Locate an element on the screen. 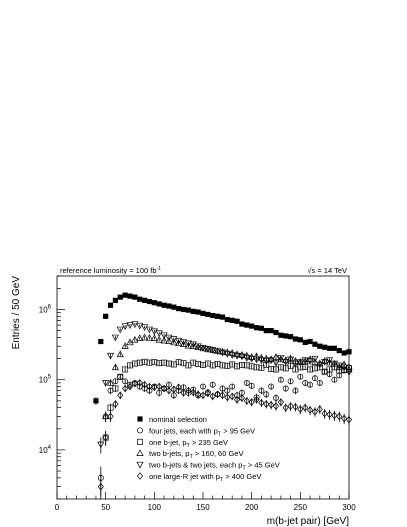 This screenshot has width=407, height=527. x-tick-label: 150 is located at coordinates (203, 507).